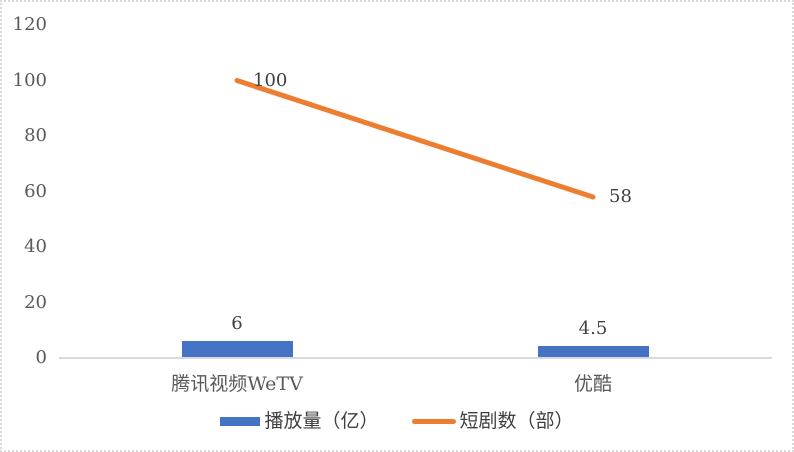 Image resolution: width=794 pixels, height=452 pixels. I want to click on bar-优酷, so click(593, 351).